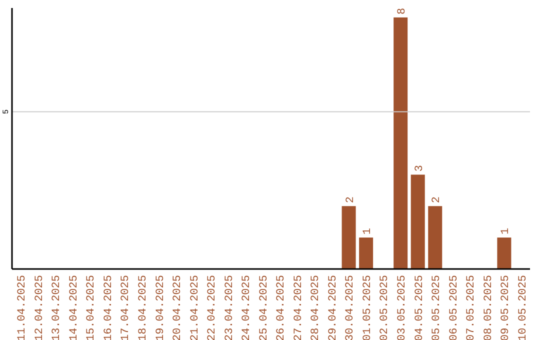 The height and width of the screenshot is (340, 540). I want to click on x-tick-label: 13.04.2025, so click(57, 307).